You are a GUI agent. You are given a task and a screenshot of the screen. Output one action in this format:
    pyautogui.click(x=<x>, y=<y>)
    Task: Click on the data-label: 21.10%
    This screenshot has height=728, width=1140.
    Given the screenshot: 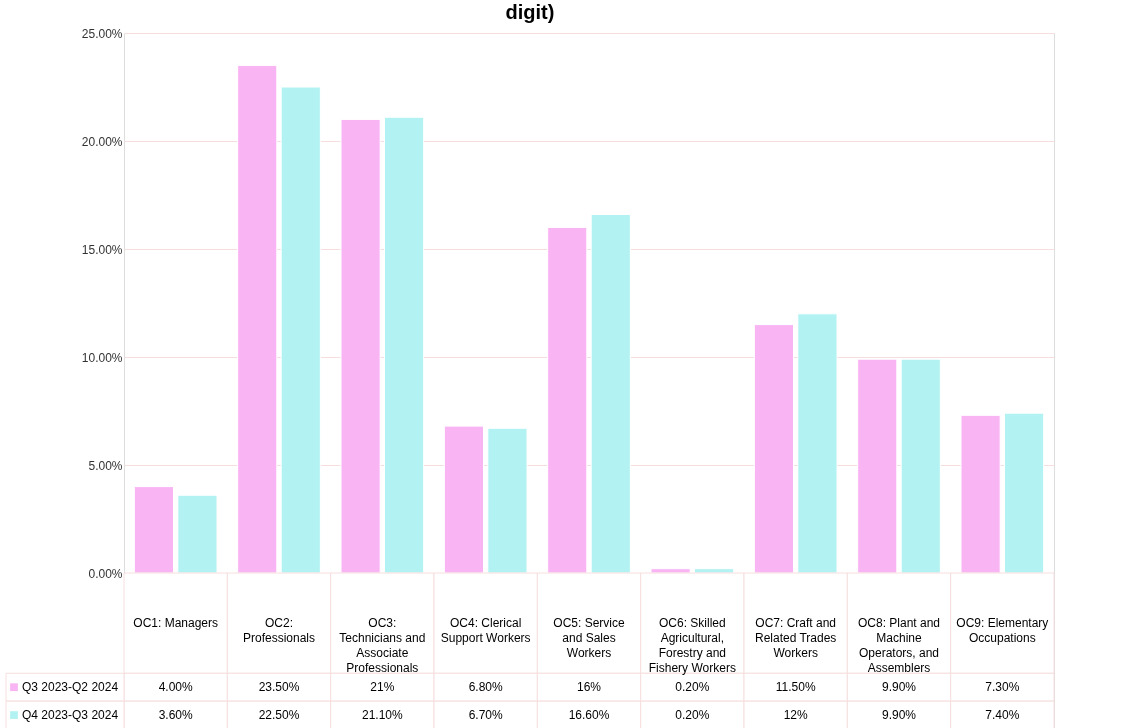 What is the action you would take?
    pyautogui.click(x=382, y=715)
    